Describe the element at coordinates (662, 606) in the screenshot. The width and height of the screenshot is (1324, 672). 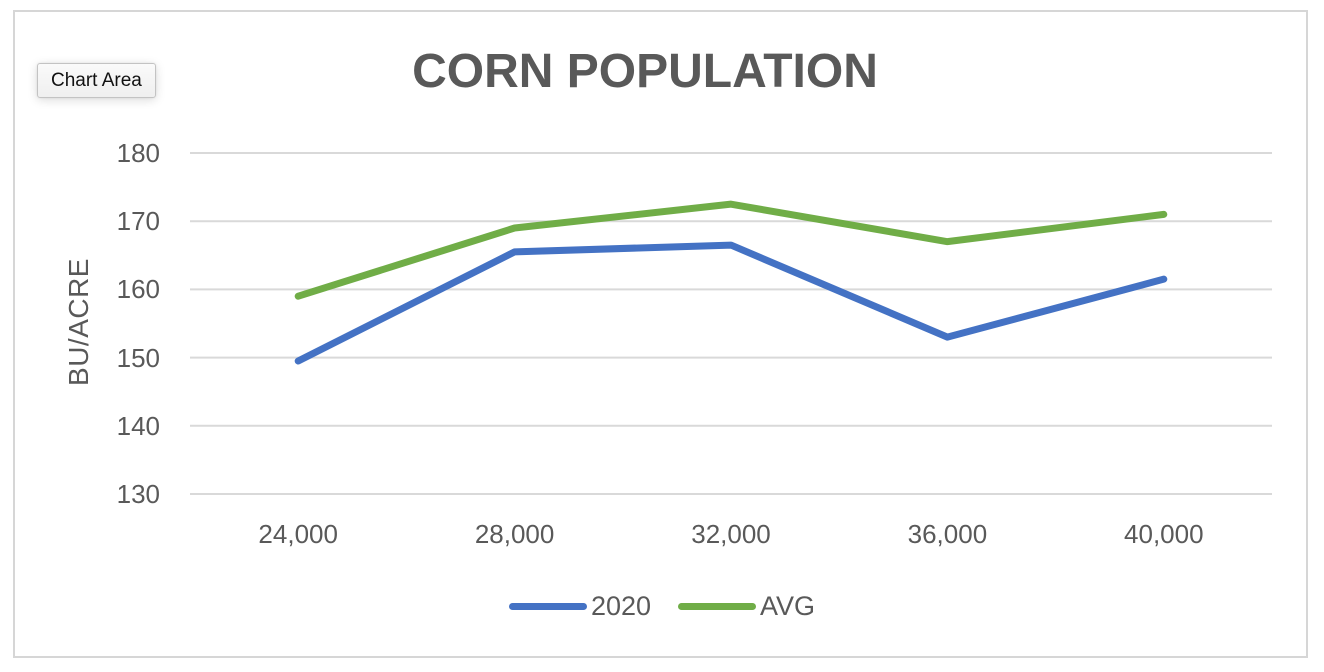
I see `legend: 2020 AVG` at that location.